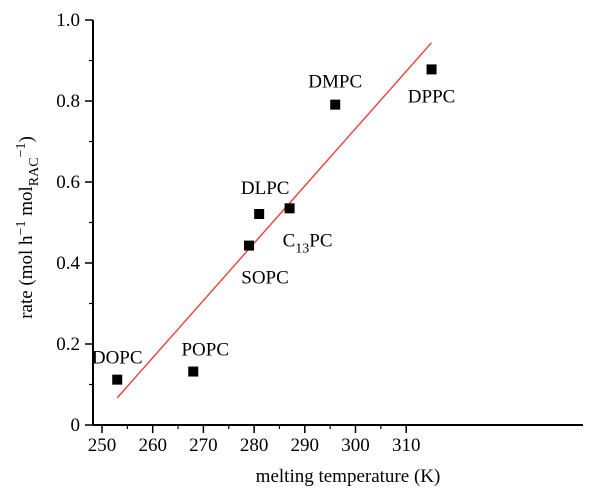 The height and width of the screenshot is (490, 593). What do you see at coordinates (68, 20) in the screenshot?
I see `y-tick-label: 1.0` at bounding box center [68, 20].